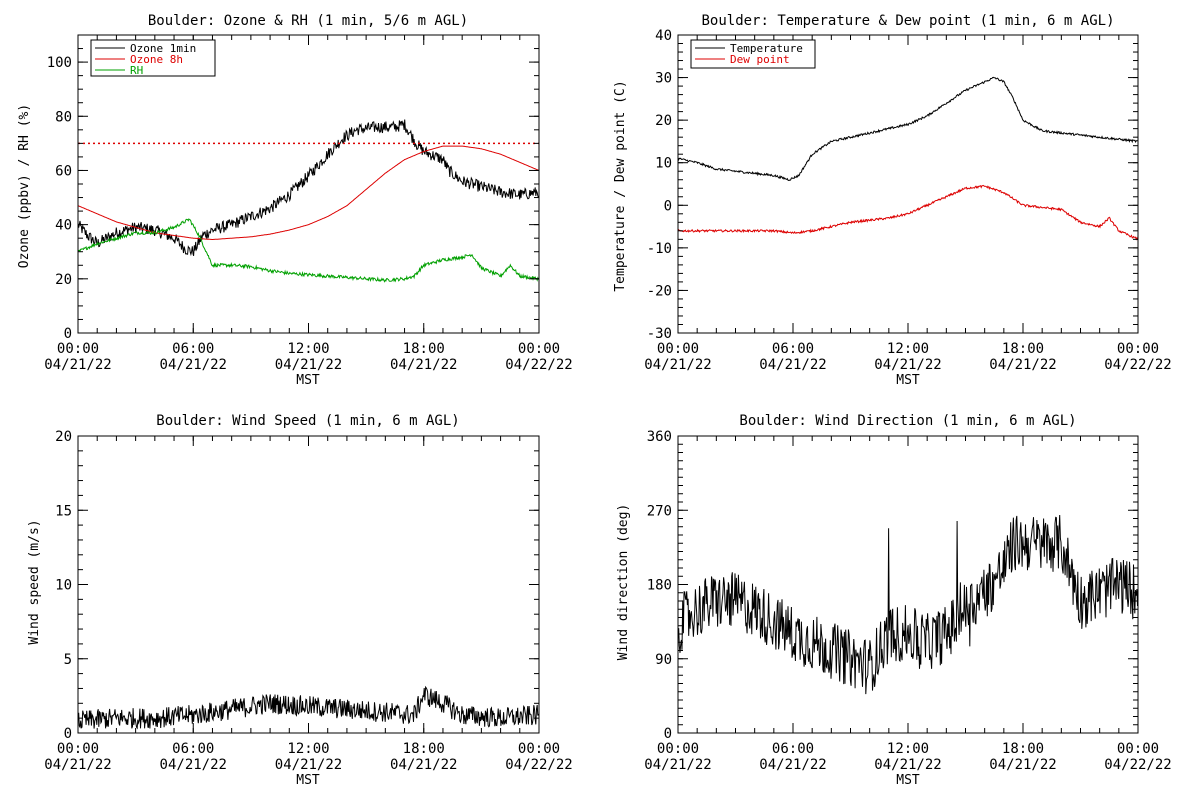 This screenshot has width=1200, height=800. I want to click on wind-direction-x-tick-time: 18:00, so click(1023, 749).